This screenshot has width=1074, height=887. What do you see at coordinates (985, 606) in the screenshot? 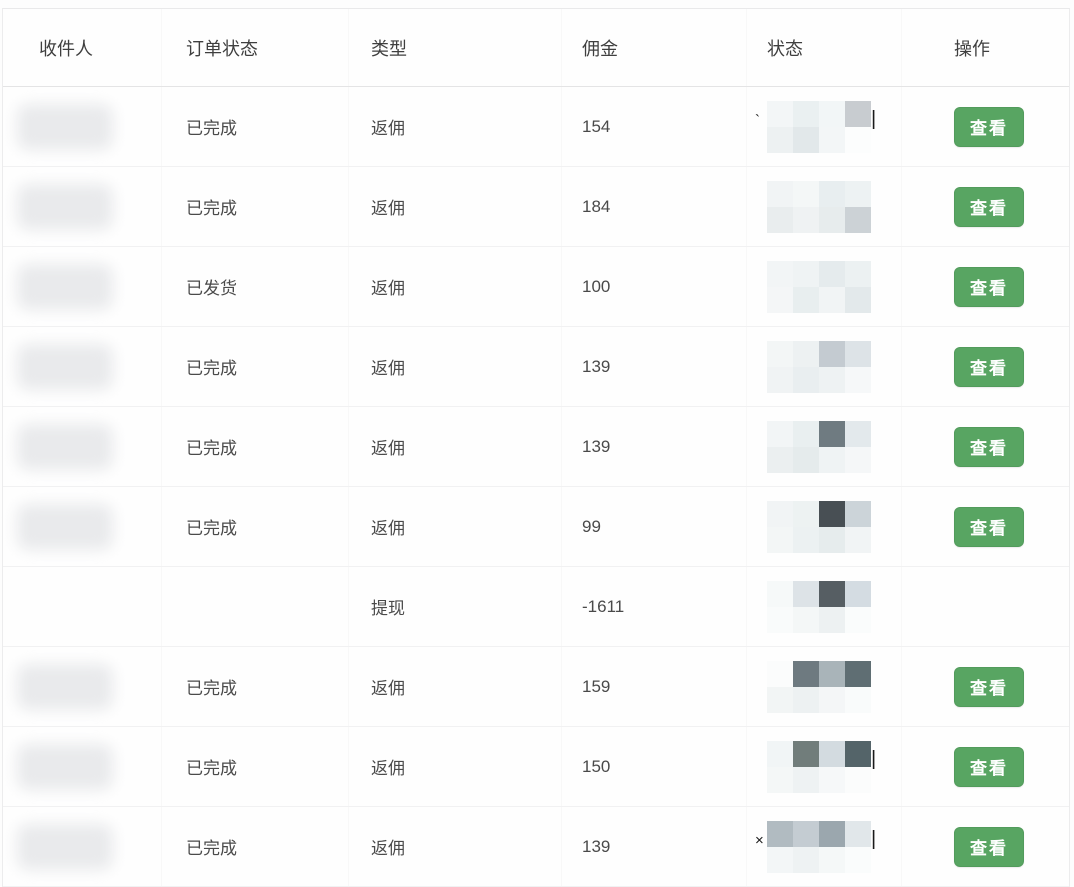
I see `action-cell` at bounding box center [985, 606].